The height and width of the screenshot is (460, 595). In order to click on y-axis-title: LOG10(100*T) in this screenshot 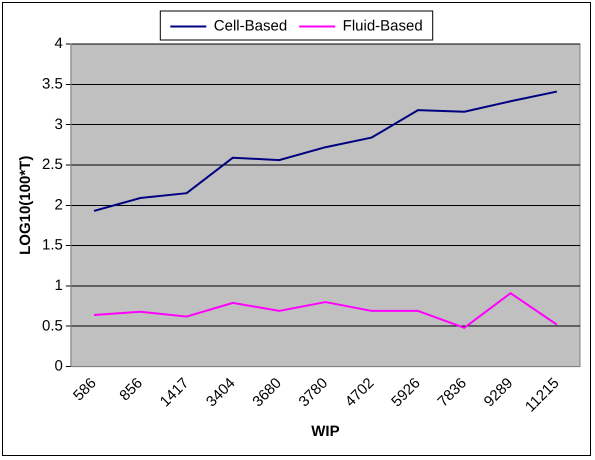, I will do `click(25, 205)`.